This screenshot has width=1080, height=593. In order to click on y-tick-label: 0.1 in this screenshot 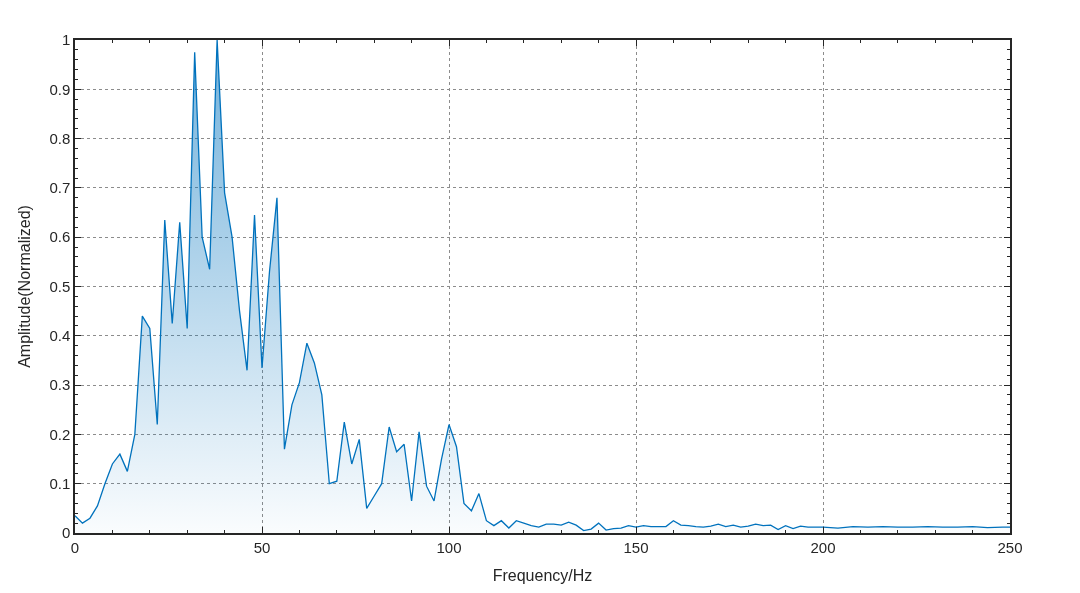, I will do `click(60, 483)`.